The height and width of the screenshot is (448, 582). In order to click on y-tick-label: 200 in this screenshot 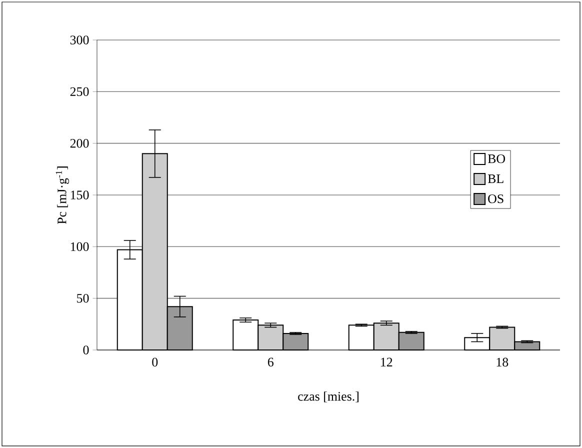, I will do `click(79, 143)`.